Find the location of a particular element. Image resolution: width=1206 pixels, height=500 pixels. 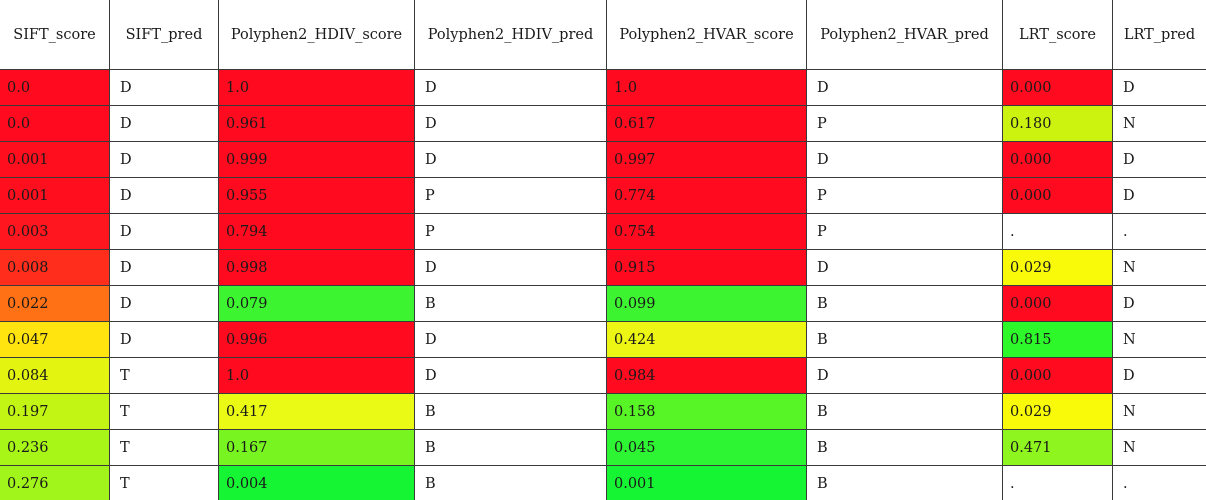

table-row: 0.236 T 0.167 B 0.045 B 0.471 N is located at coordinates (603, 447).